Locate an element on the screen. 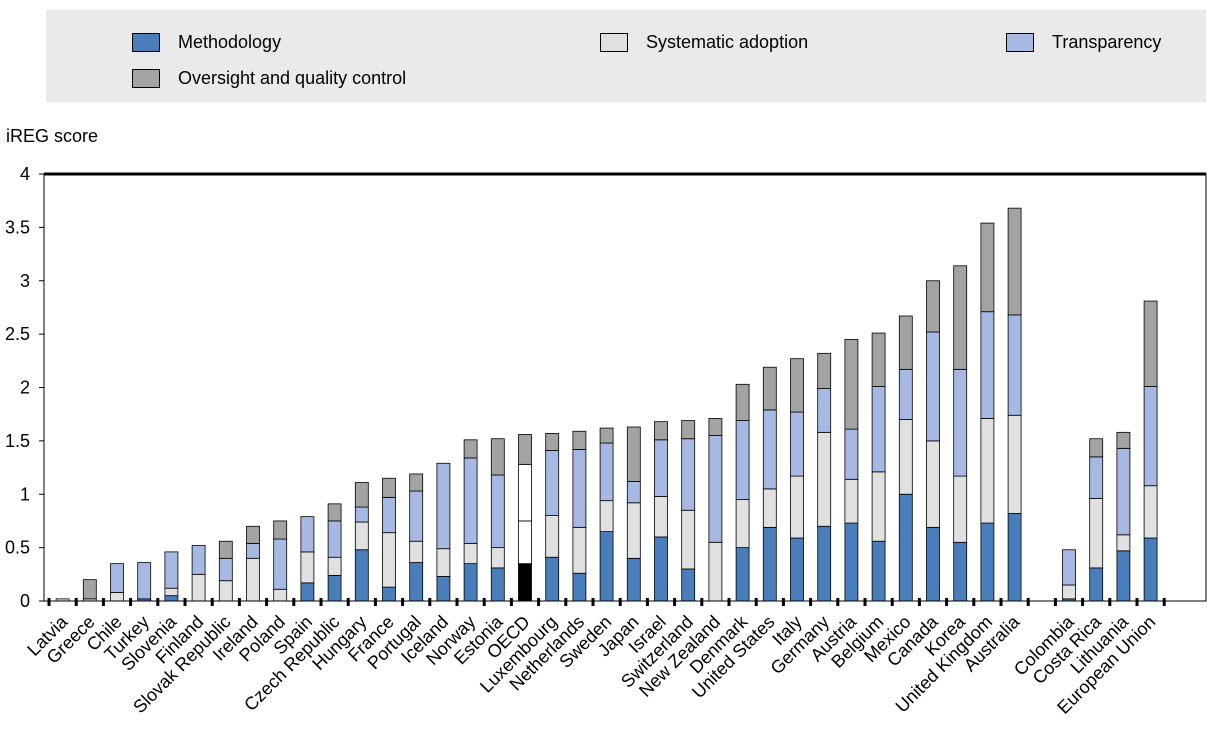  y-tick-label: 1.5 is located at coordinates (17, 441).